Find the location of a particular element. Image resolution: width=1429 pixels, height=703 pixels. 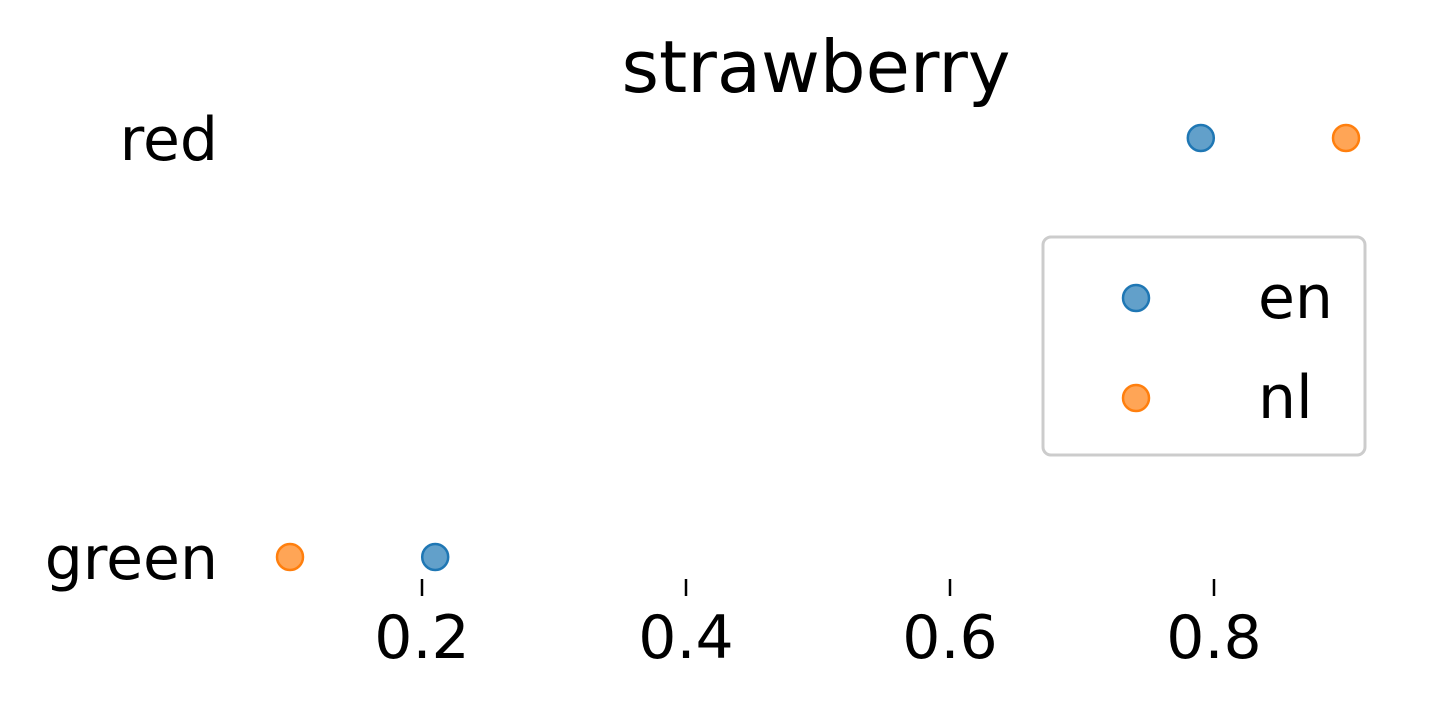

x-tick-label: 0.4 is located at coordinates (685, 638).